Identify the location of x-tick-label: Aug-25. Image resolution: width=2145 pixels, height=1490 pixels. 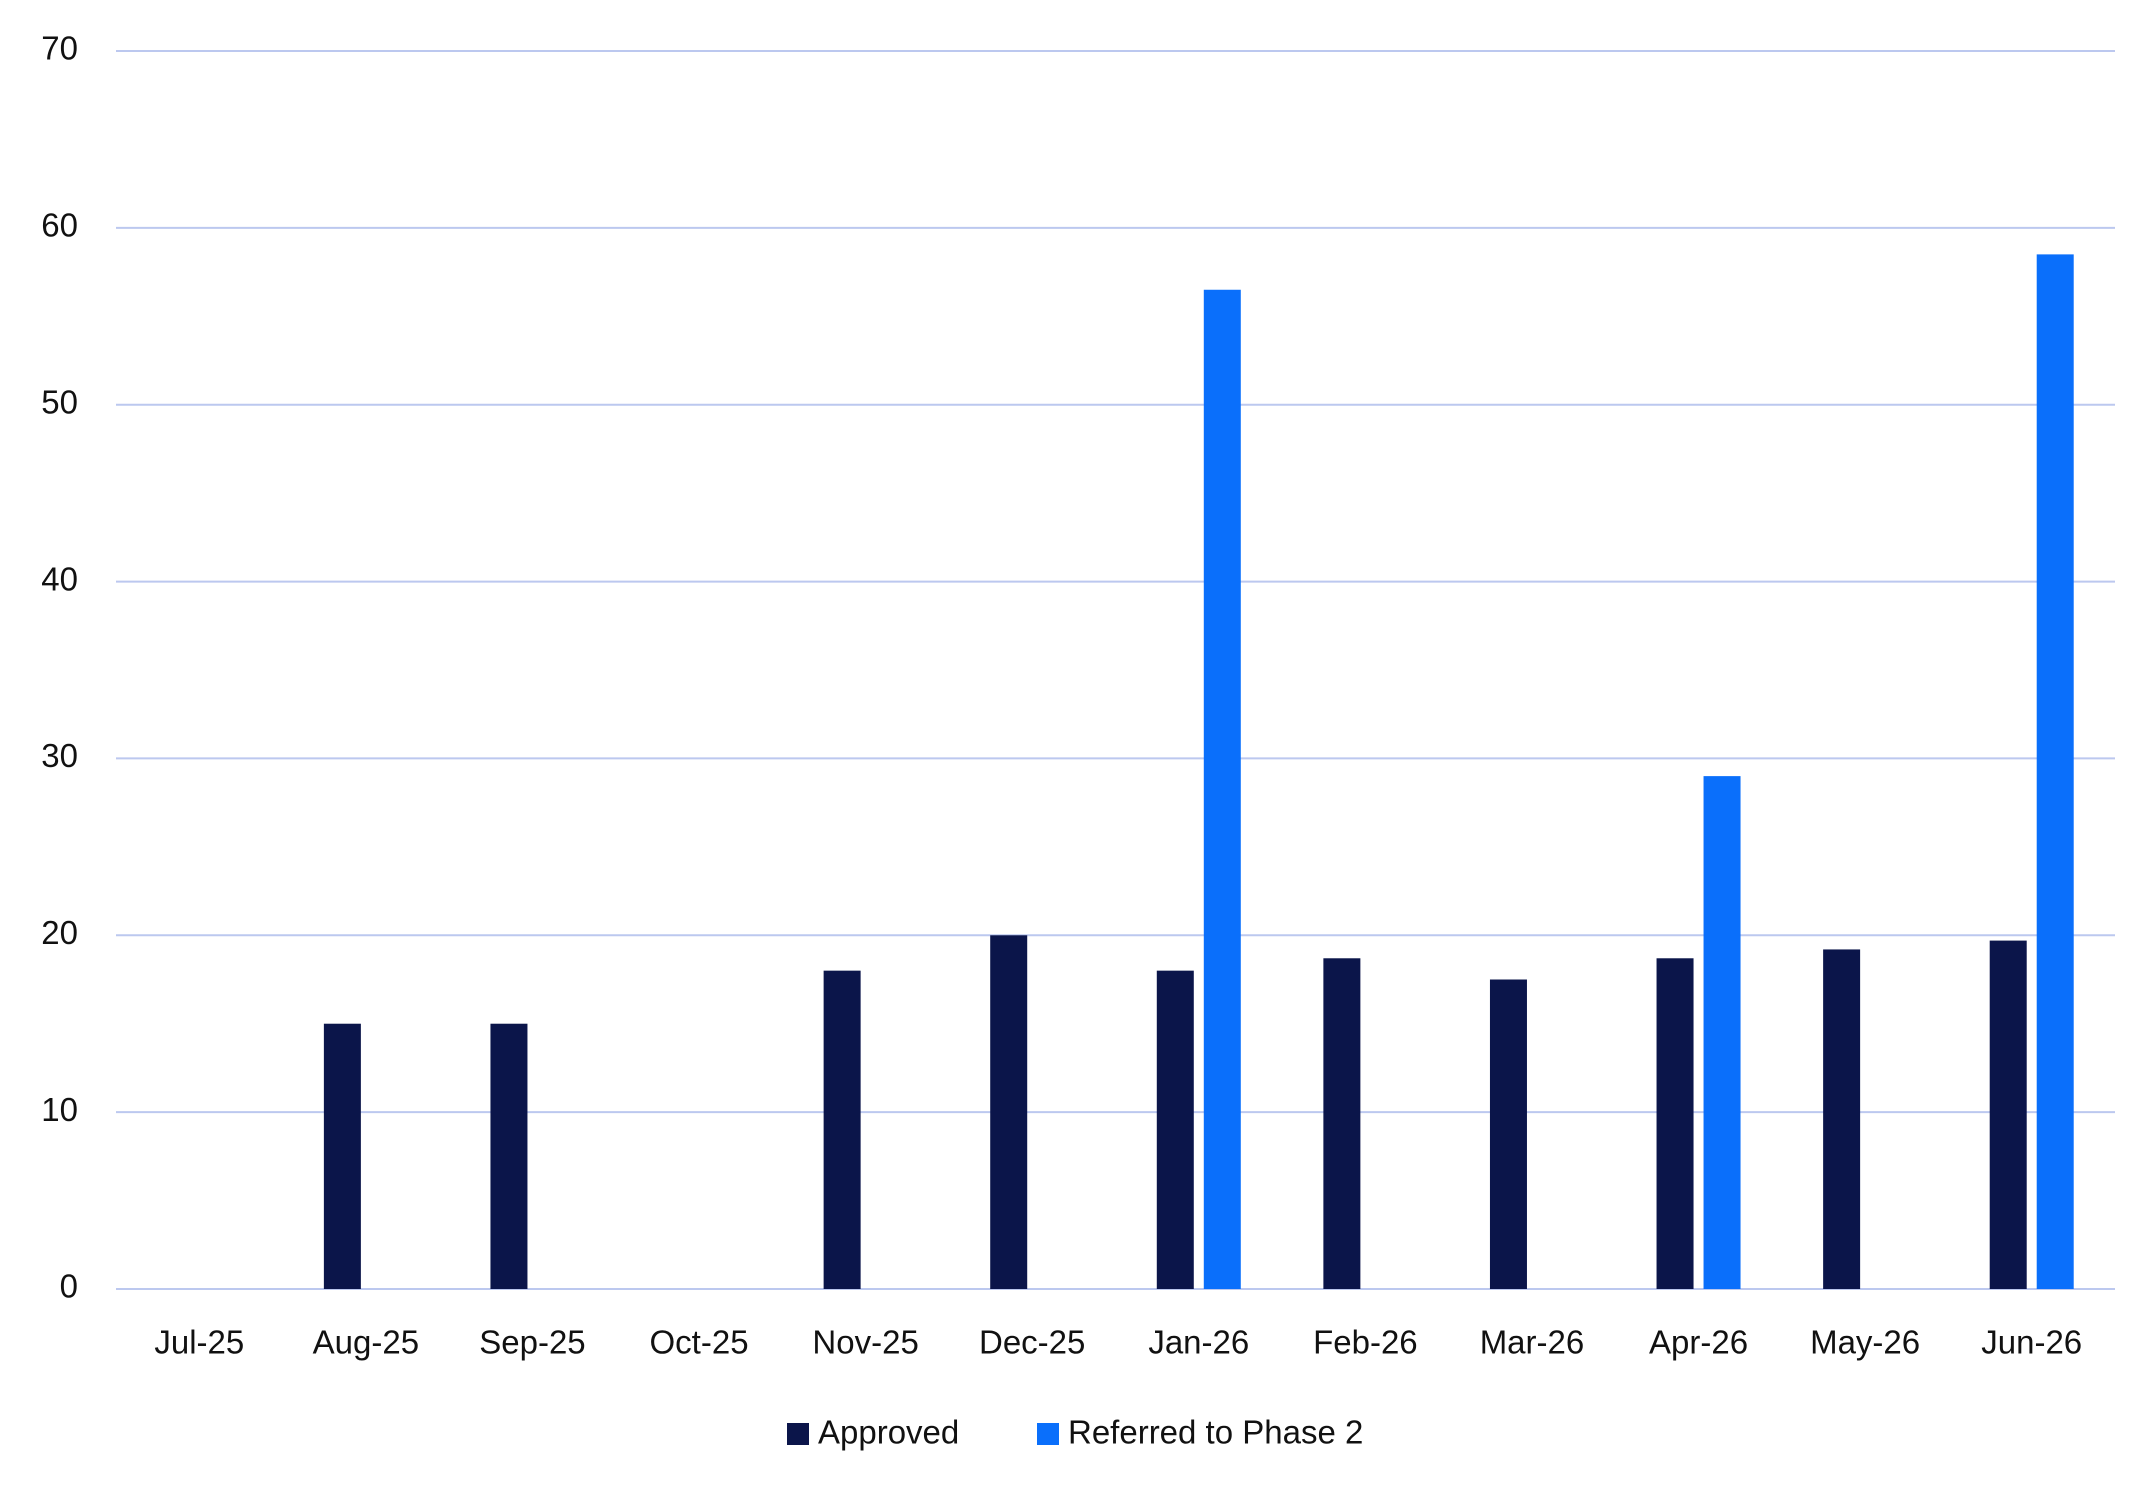
(366, 1342).